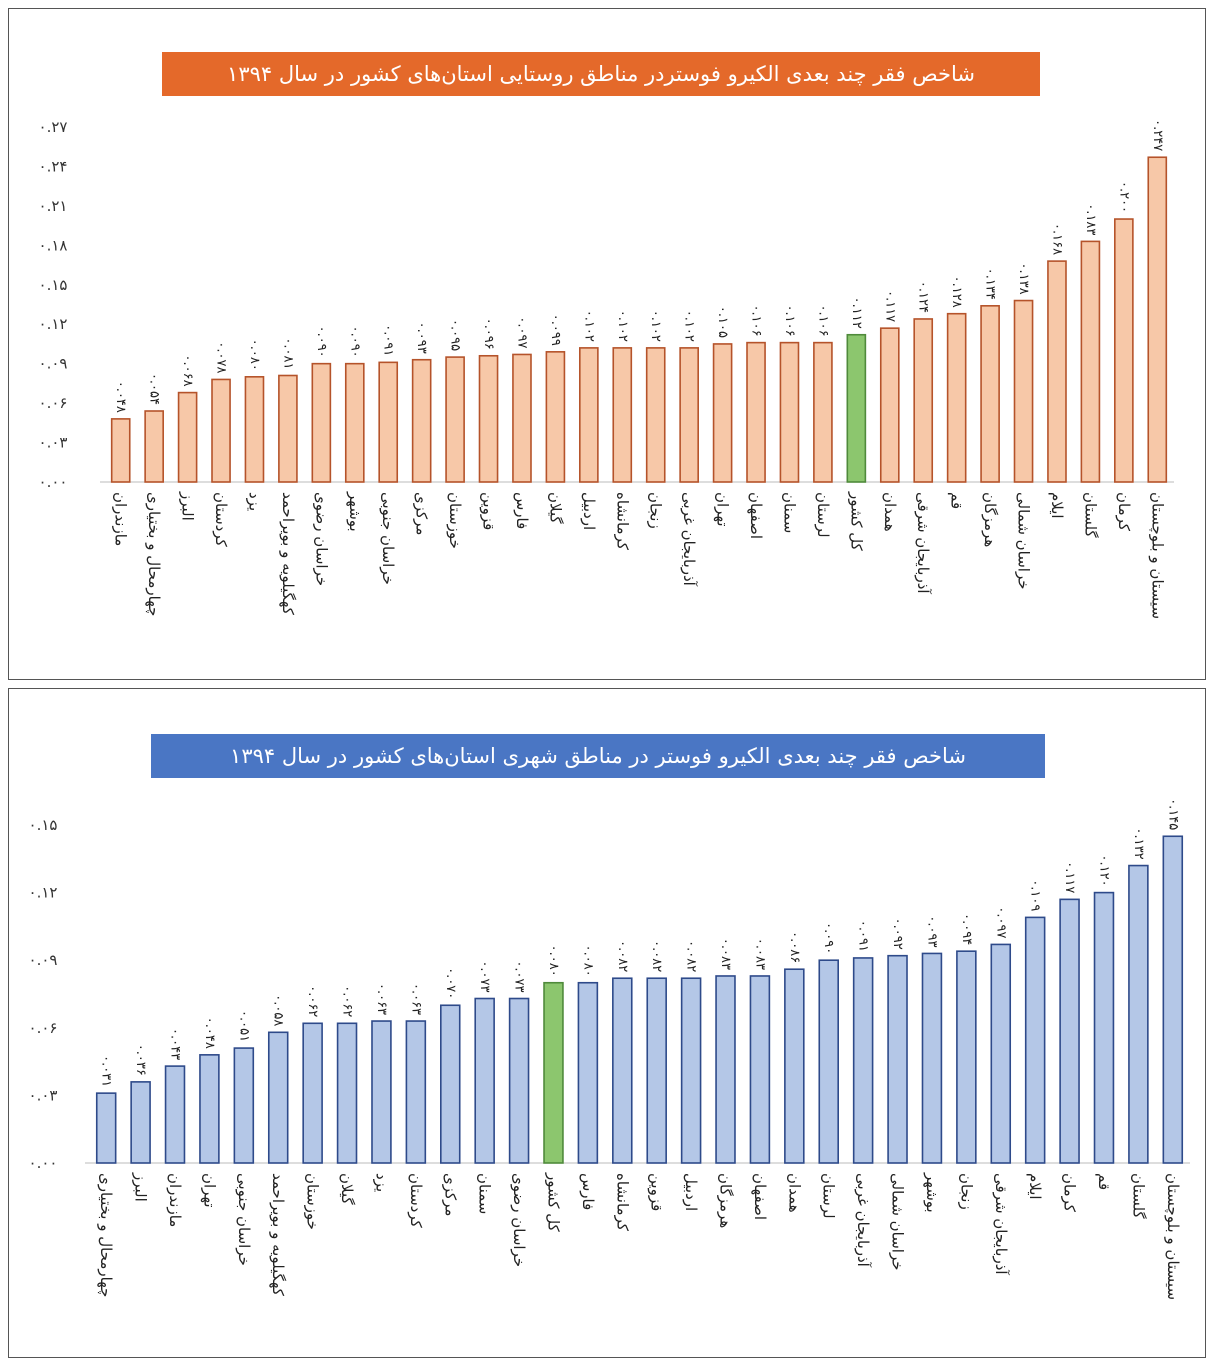 Image resolution: width=1216 pixels, height=1366 pixels. I want to click on category-label: زنجان, so click(656, 510).